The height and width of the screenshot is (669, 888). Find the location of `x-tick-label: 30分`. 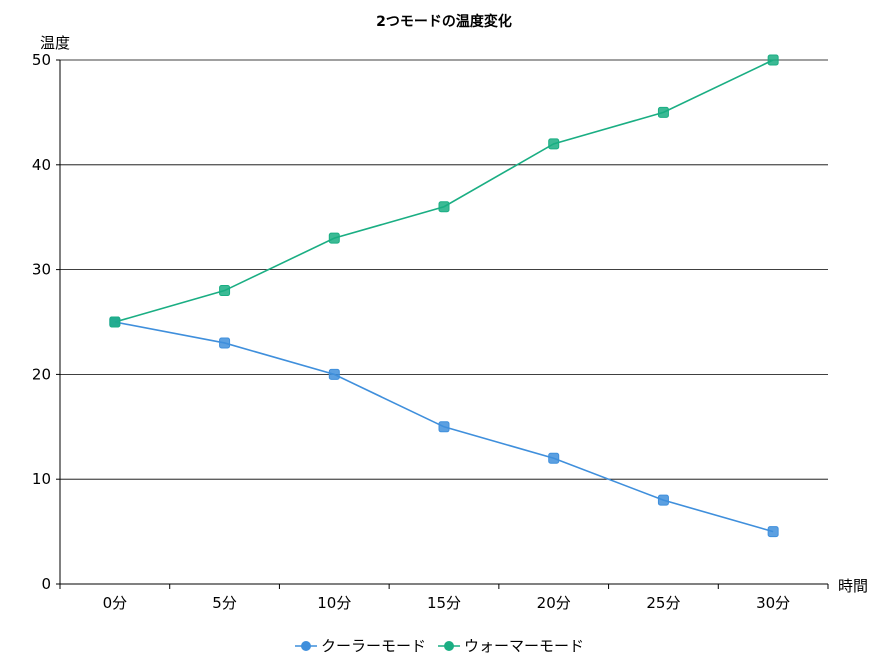

x-tick-label: 30分 is located at coordinates (773, 603).